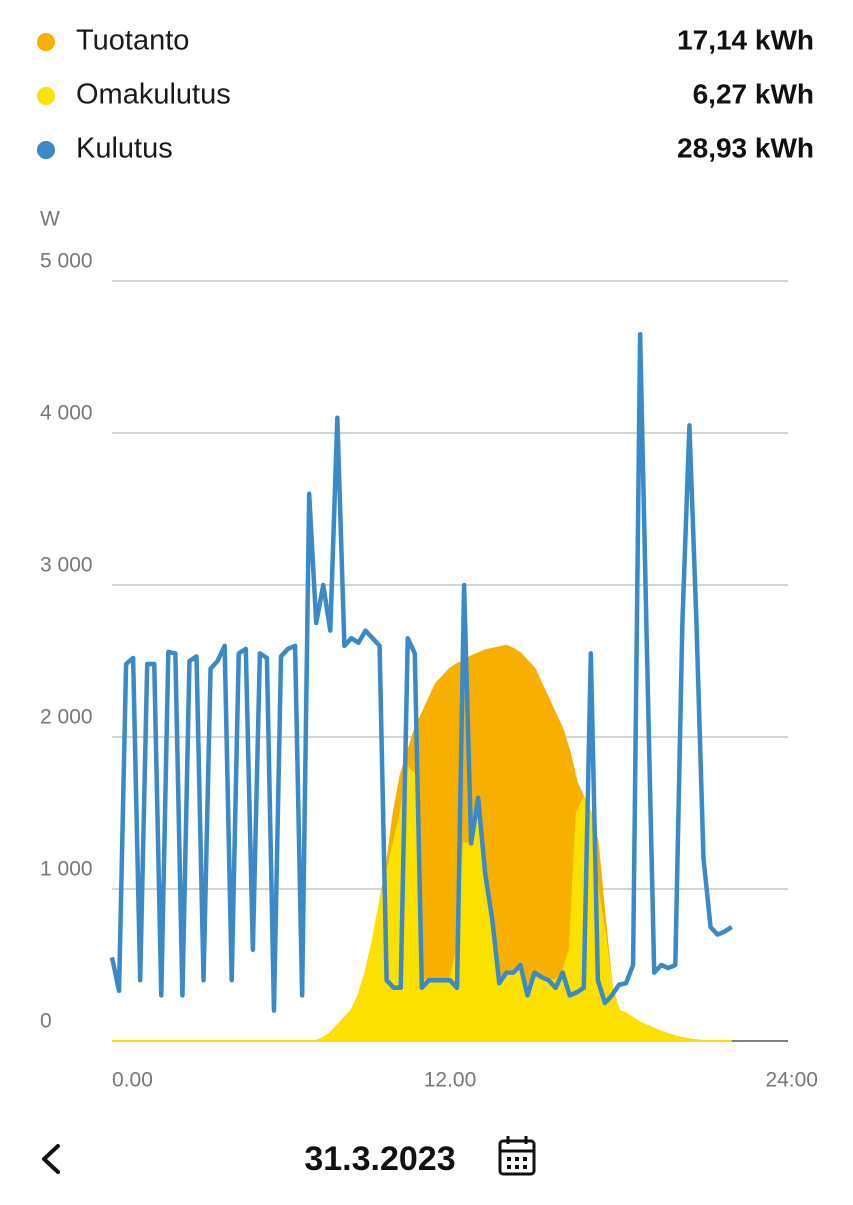  I want to click on back-button, so click(51, 1159).